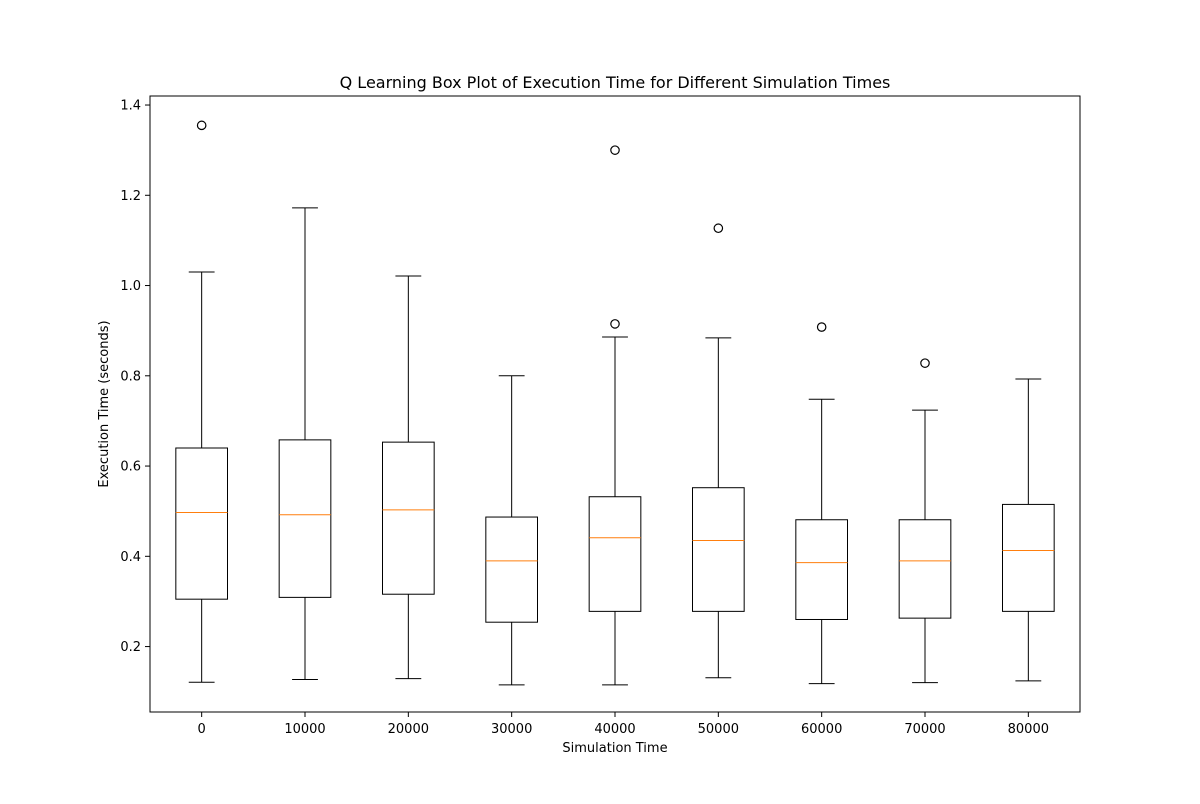 Image resolution: width=1200 pixels, height=804 pixels. I want to click on x-tick-label: 80000, so click(1028, 729).